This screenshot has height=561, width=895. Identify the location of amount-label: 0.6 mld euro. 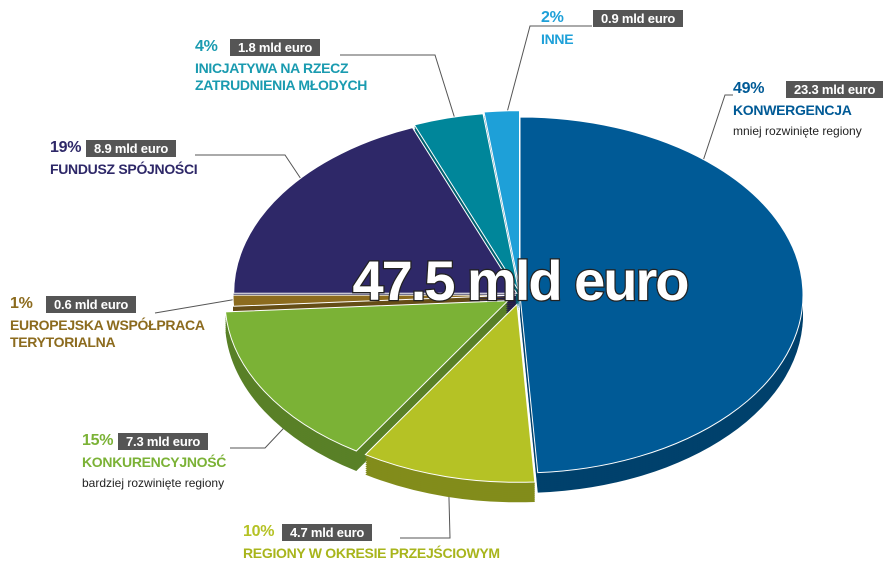
(91, 304).